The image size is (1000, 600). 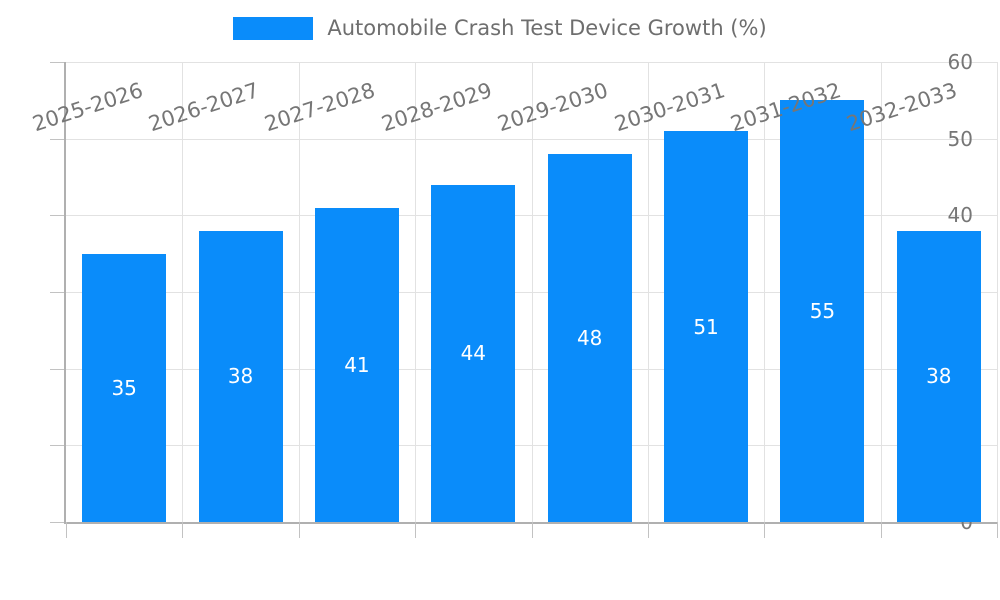 I want to click on bar: 55, so click(x=822, y=311).